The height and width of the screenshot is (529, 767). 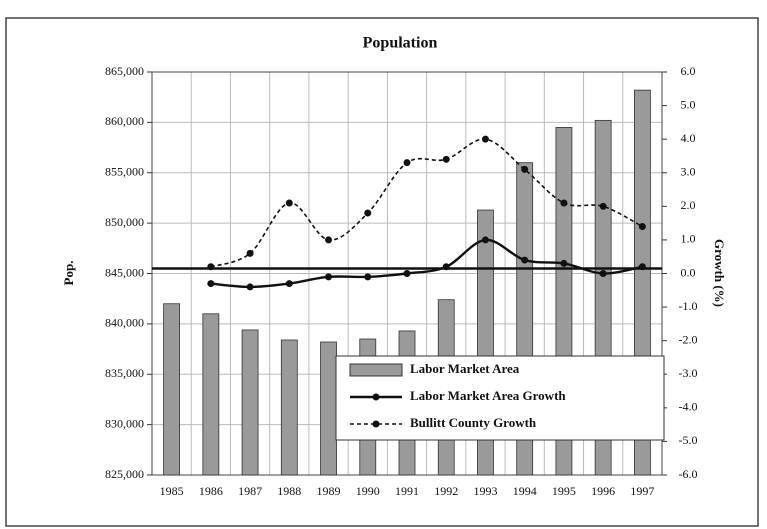 I want to click on x-tick-label: 1990, so click(x=368, y=491).